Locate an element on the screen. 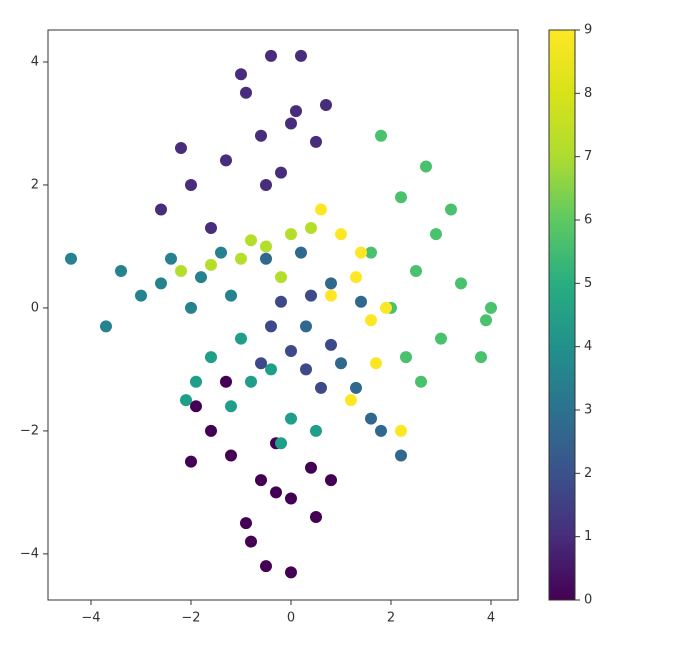  colorbar-tick-label: 2 is located at coordinates (588, 473).